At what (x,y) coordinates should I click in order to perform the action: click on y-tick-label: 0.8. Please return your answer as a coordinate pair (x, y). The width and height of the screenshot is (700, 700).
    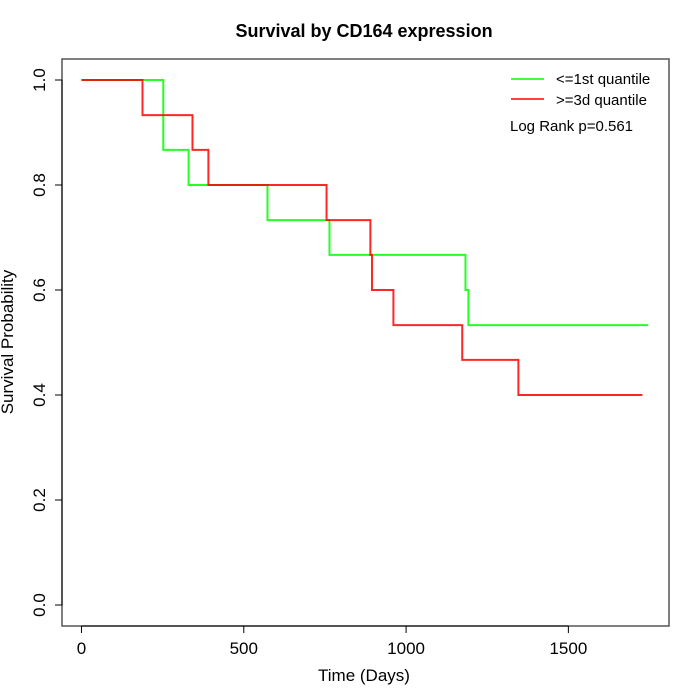
    Looking at the image, I should click on (39, 185).